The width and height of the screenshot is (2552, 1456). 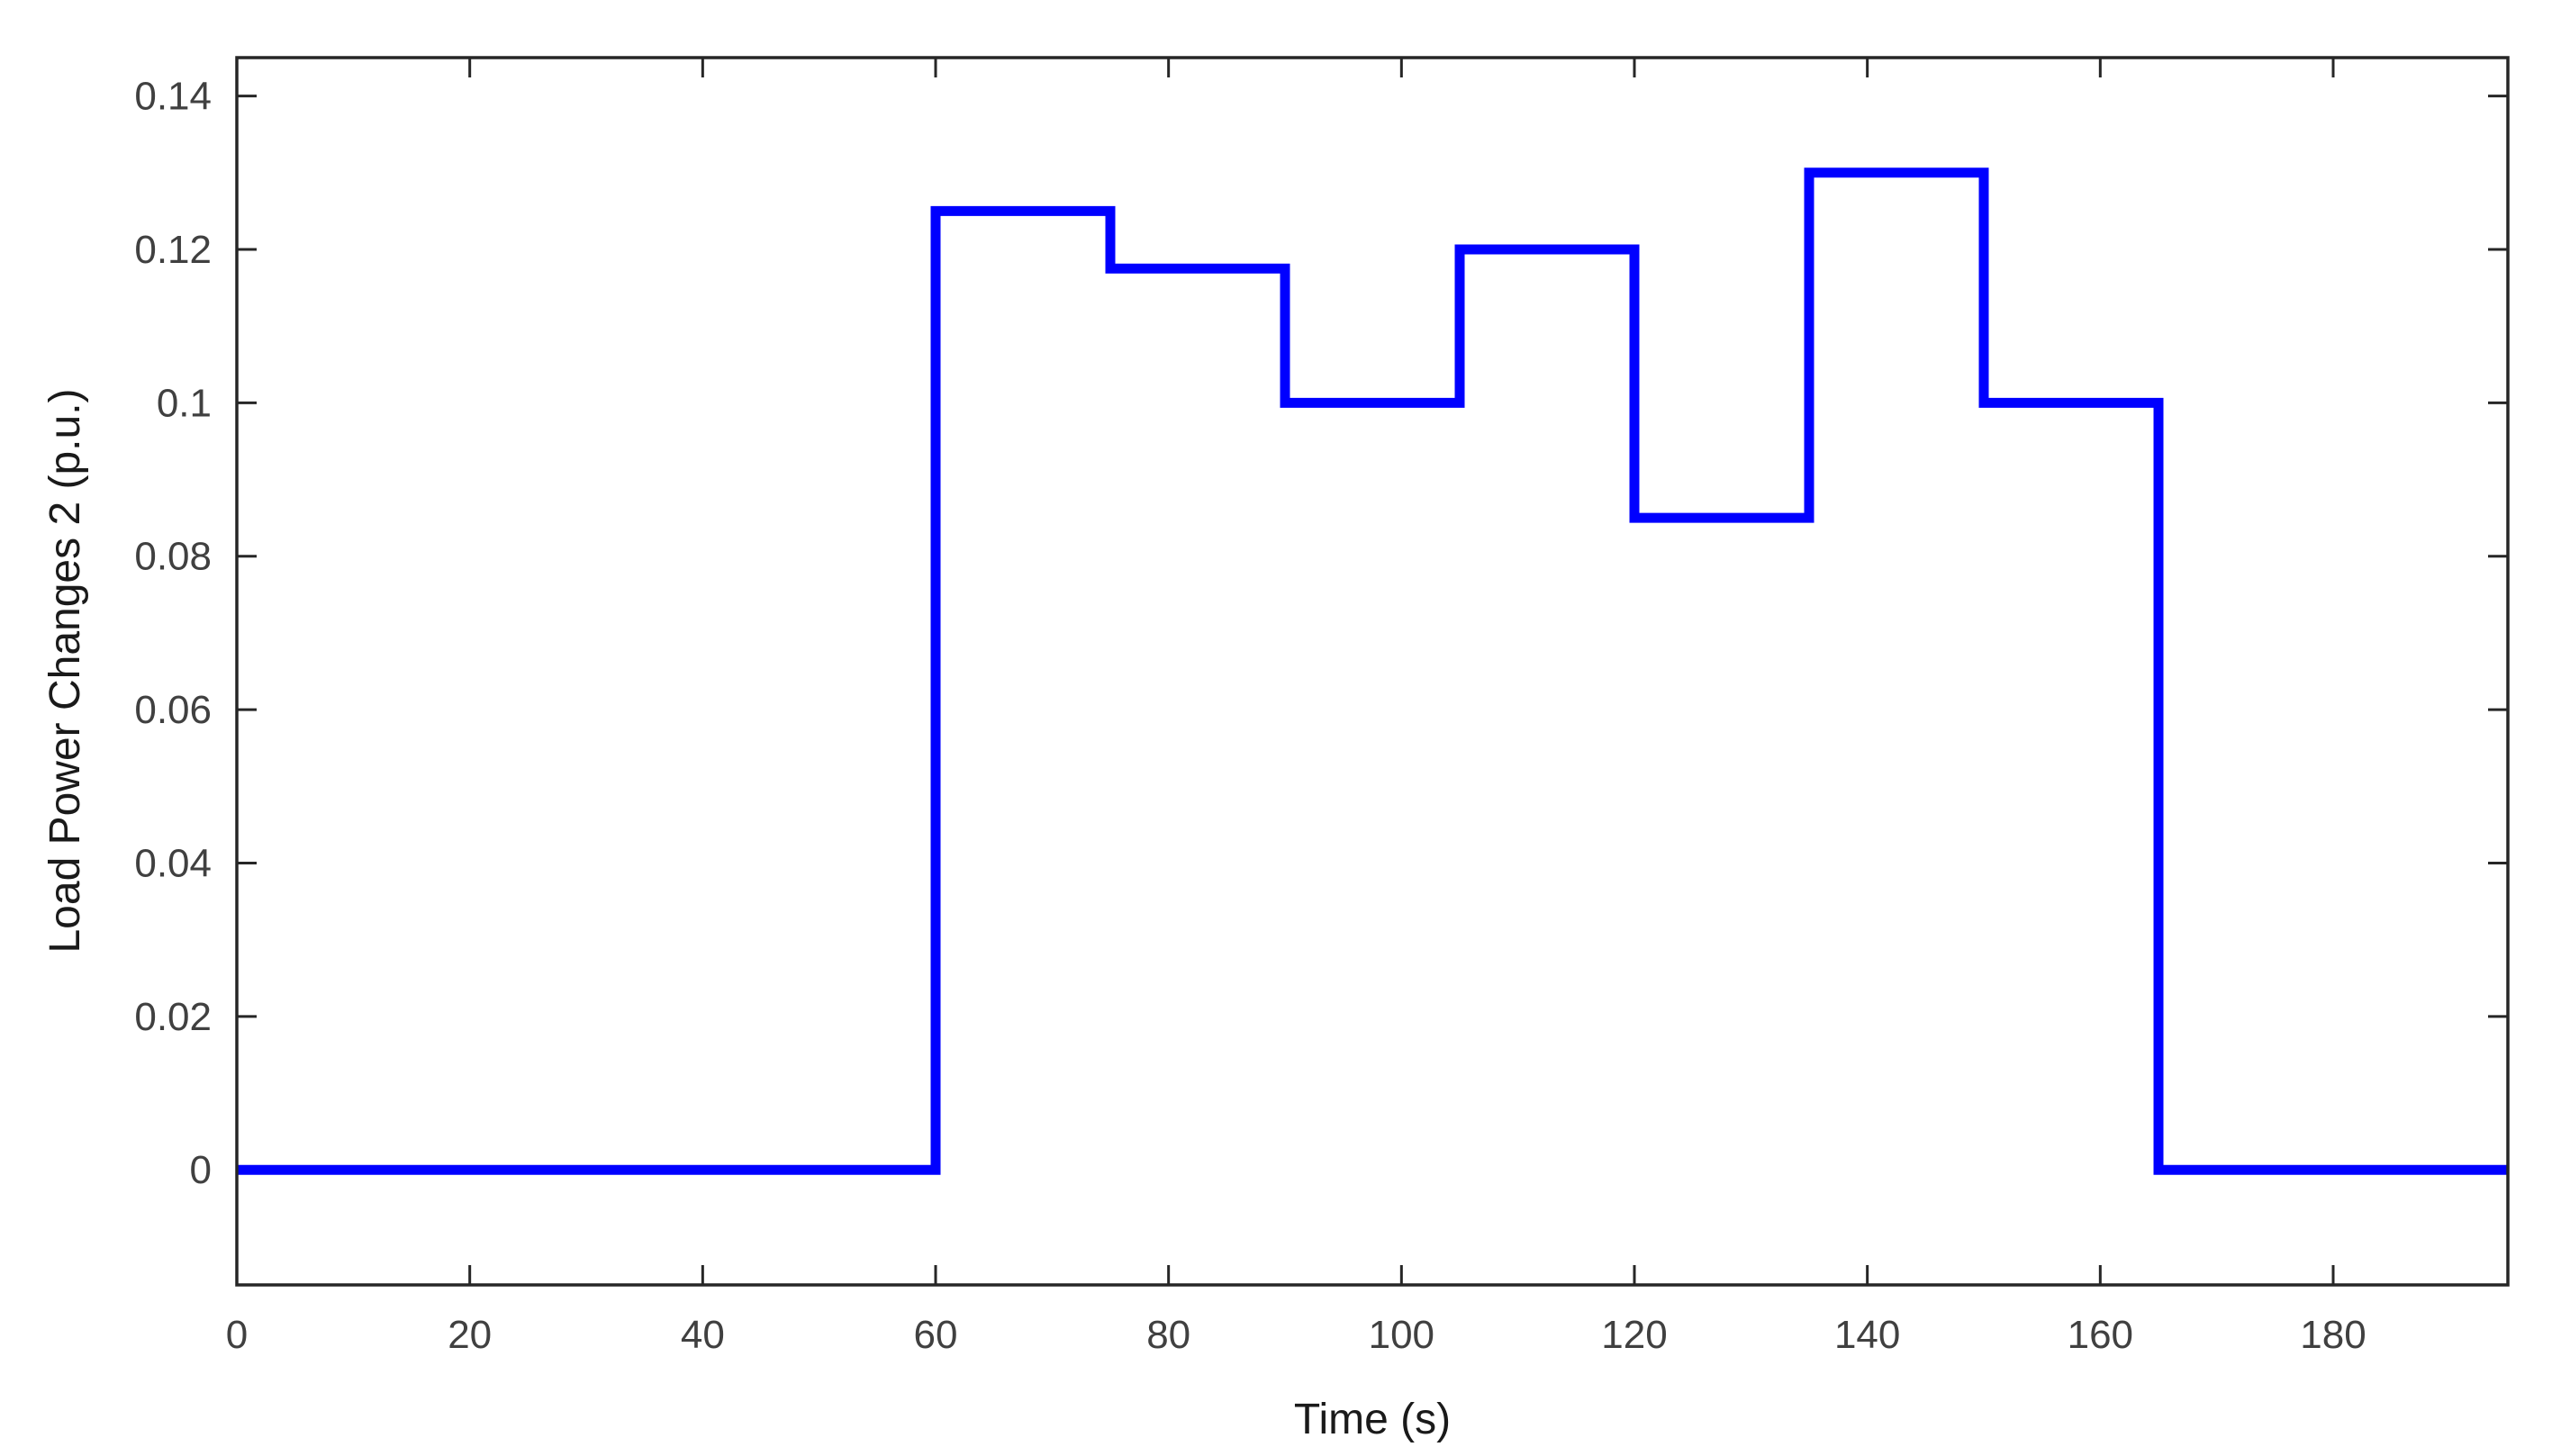 I want to click on x-tick-label: 100, so click(x=1401, y=1335).